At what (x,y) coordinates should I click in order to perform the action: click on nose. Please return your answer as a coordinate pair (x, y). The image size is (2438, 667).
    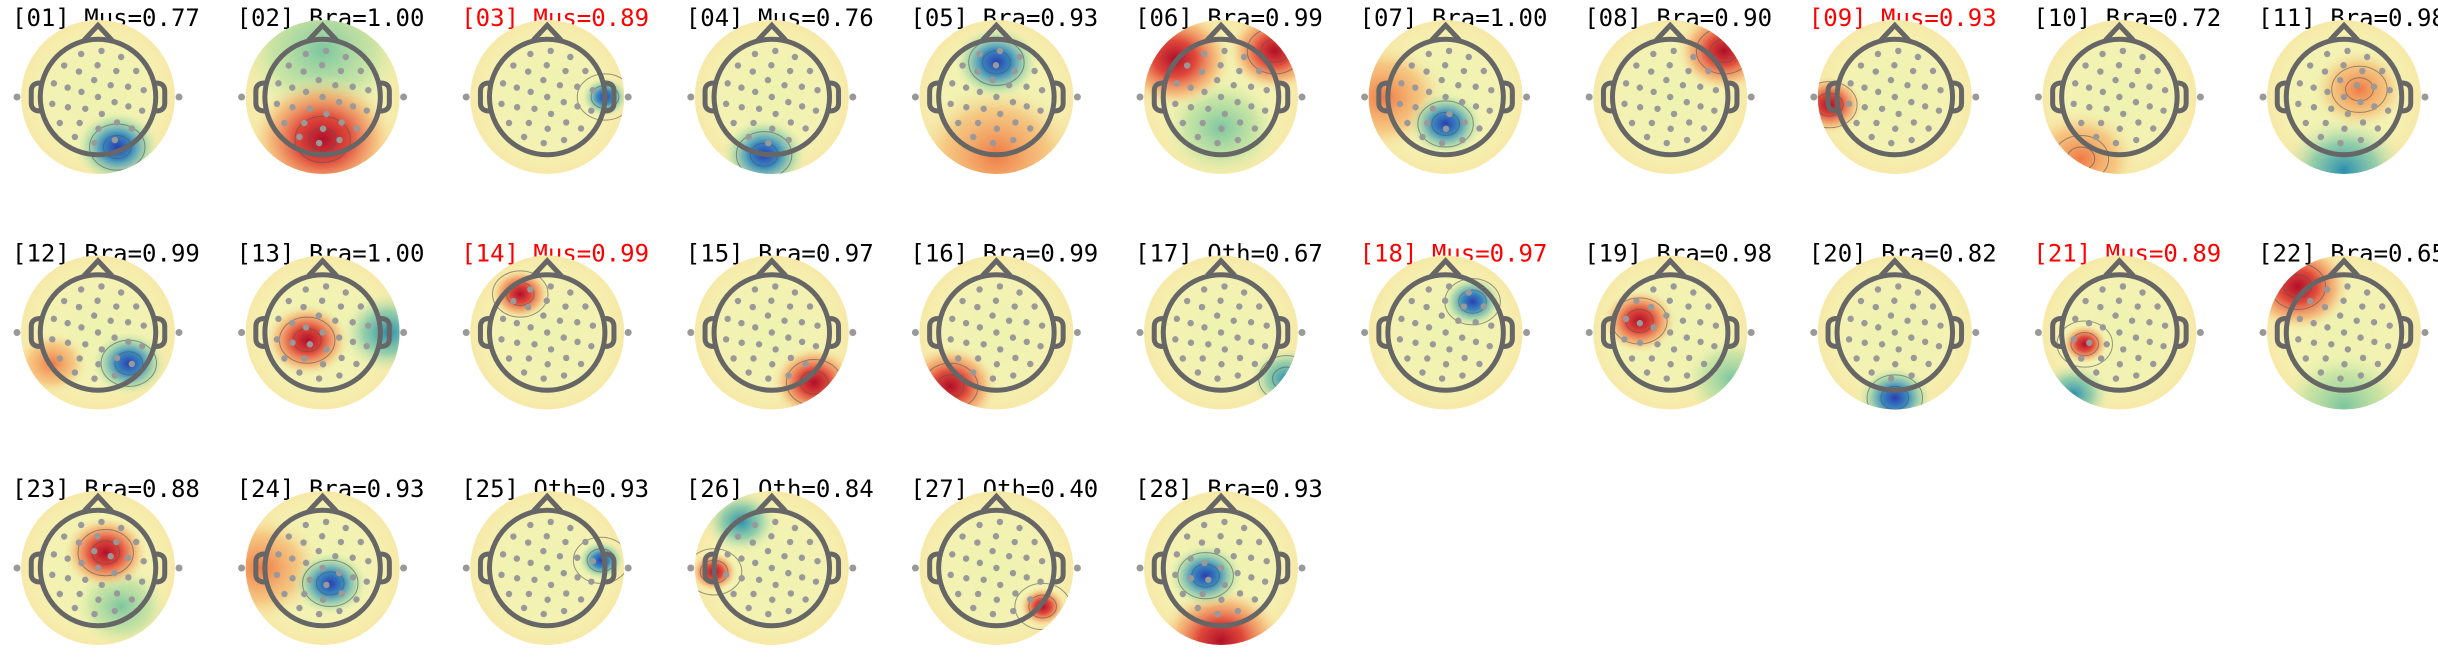
    Looking at the image, I should click on (2344, 31).